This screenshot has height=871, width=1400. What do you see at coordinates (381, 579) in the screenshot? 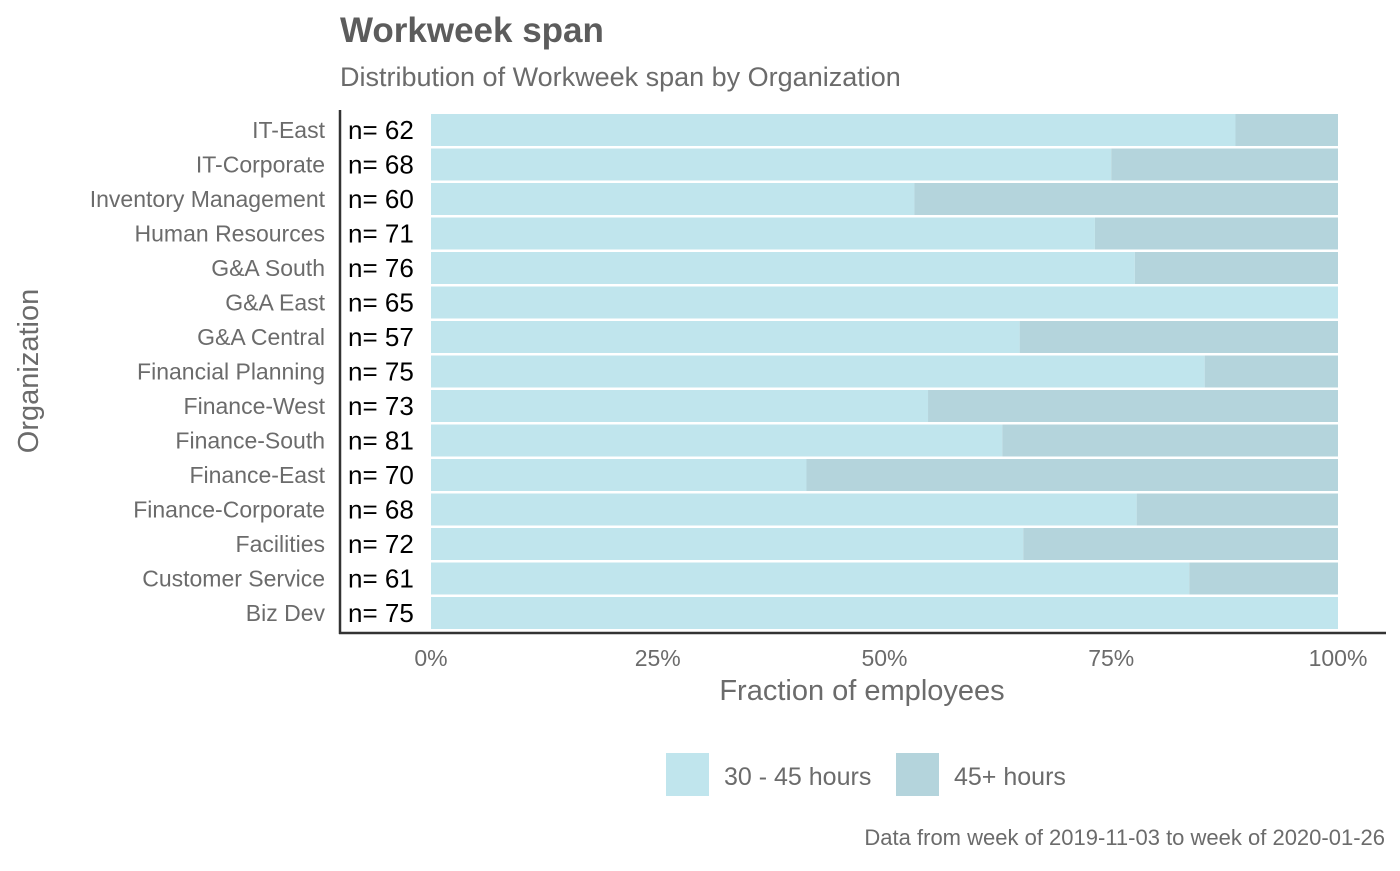
I see `n-label: n= 61` at bounding box center [381, 579].